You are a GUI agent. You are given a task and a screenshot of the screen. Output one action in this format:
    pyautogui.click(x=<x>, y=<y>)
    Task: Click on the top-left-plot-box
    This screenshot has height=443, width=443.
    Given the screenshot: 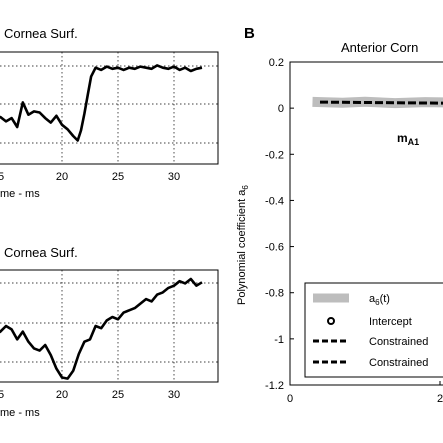 What is the action you would take?
    pyautogui.click(x=109, y=108)
    